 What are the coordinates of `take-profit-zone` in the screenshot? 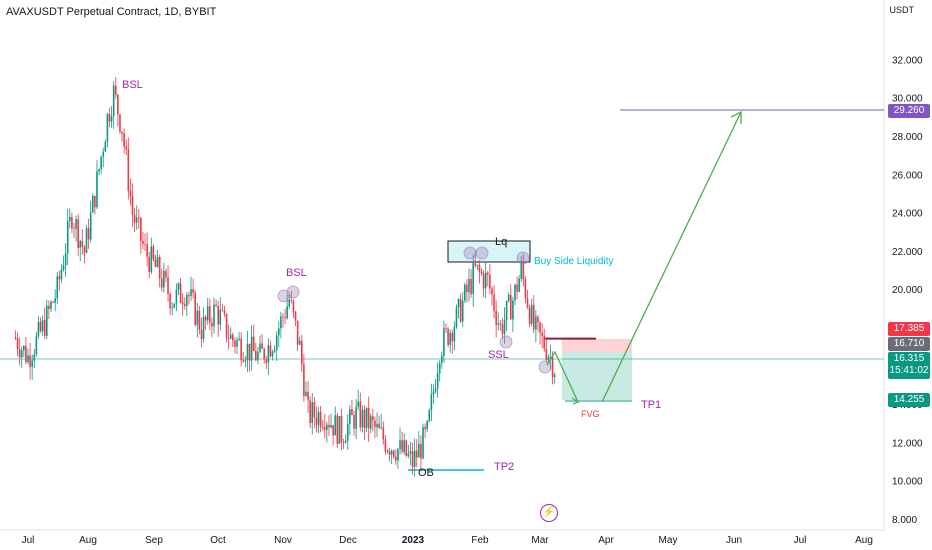 It's located at (597, 376).